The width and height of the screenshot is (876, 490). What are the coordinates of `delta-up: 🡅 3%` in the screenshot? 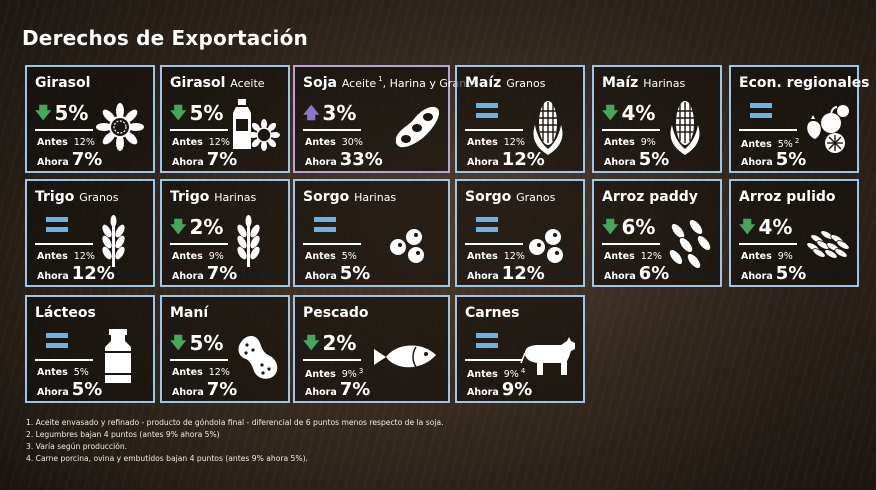 It's located at (330, 113).